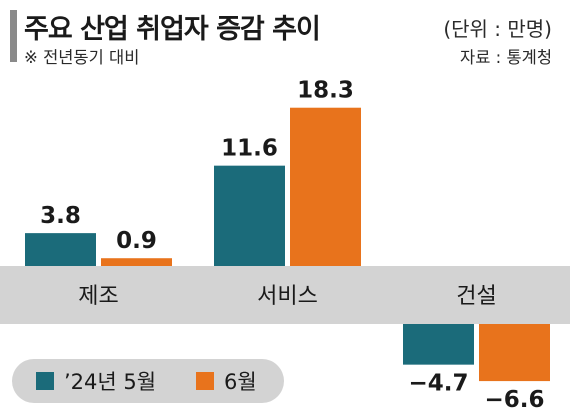 This screenshot has height=418, width=570. Describe the element at coordinates (476, 296) in the screenshot. I see `category-label-2: 건설` at that location.